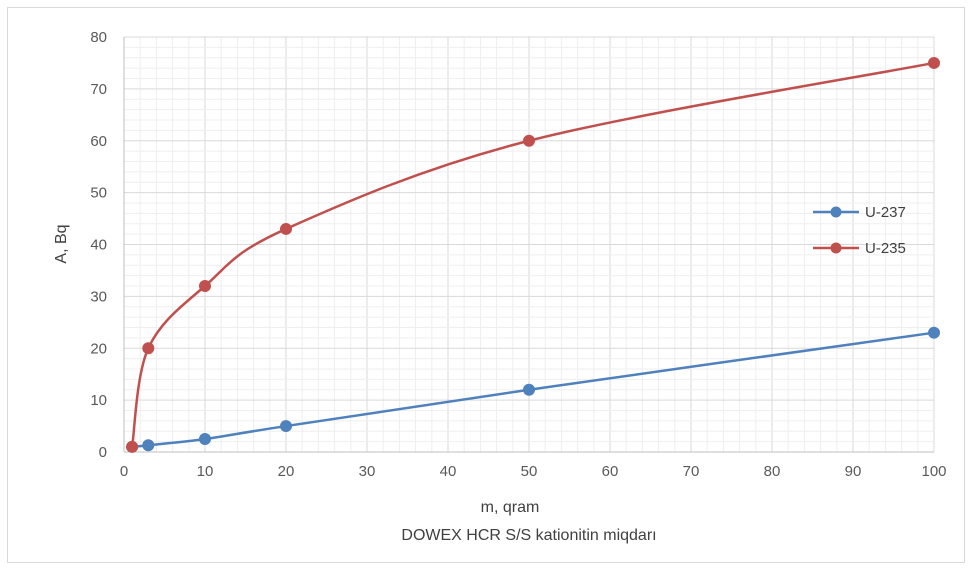 This screenshot has width=973, height=569. Describe the element at coordinates (103, 452) in the screenshot. I see `y-tick-label: 0` at that location.